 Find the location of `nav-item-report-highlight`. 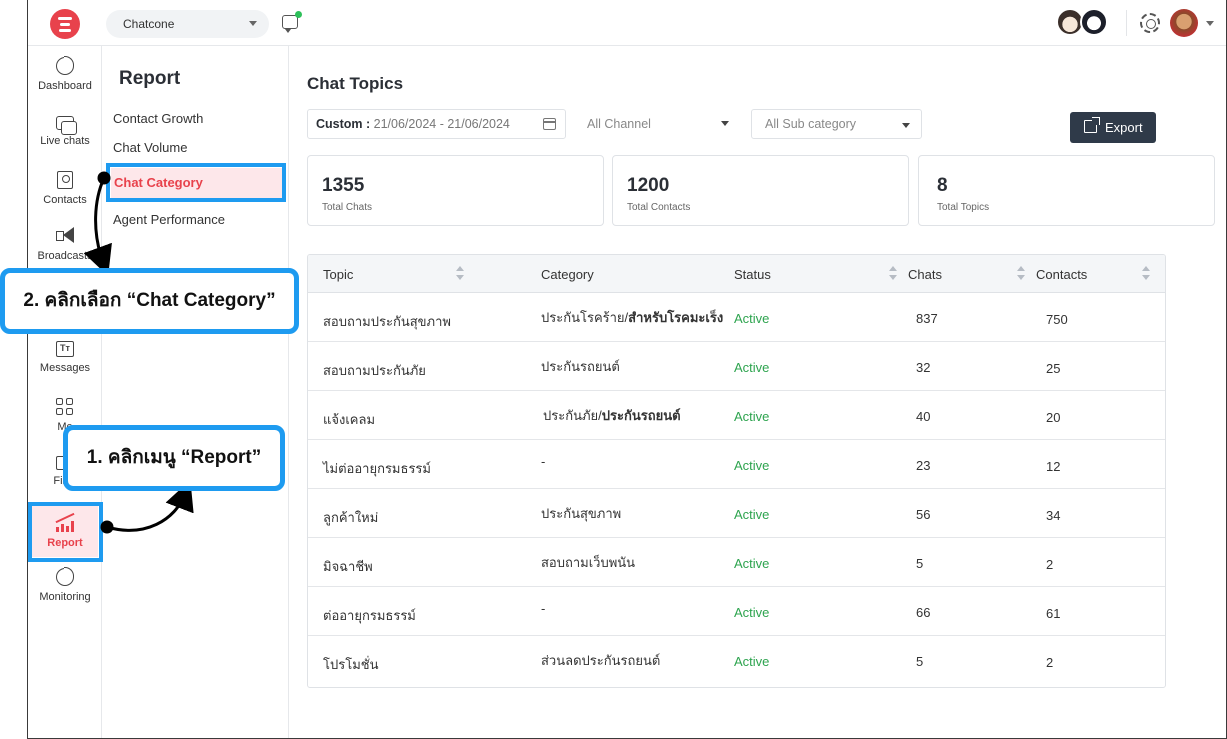

nav-item-report-highlight is located at coordinates (65, 530).